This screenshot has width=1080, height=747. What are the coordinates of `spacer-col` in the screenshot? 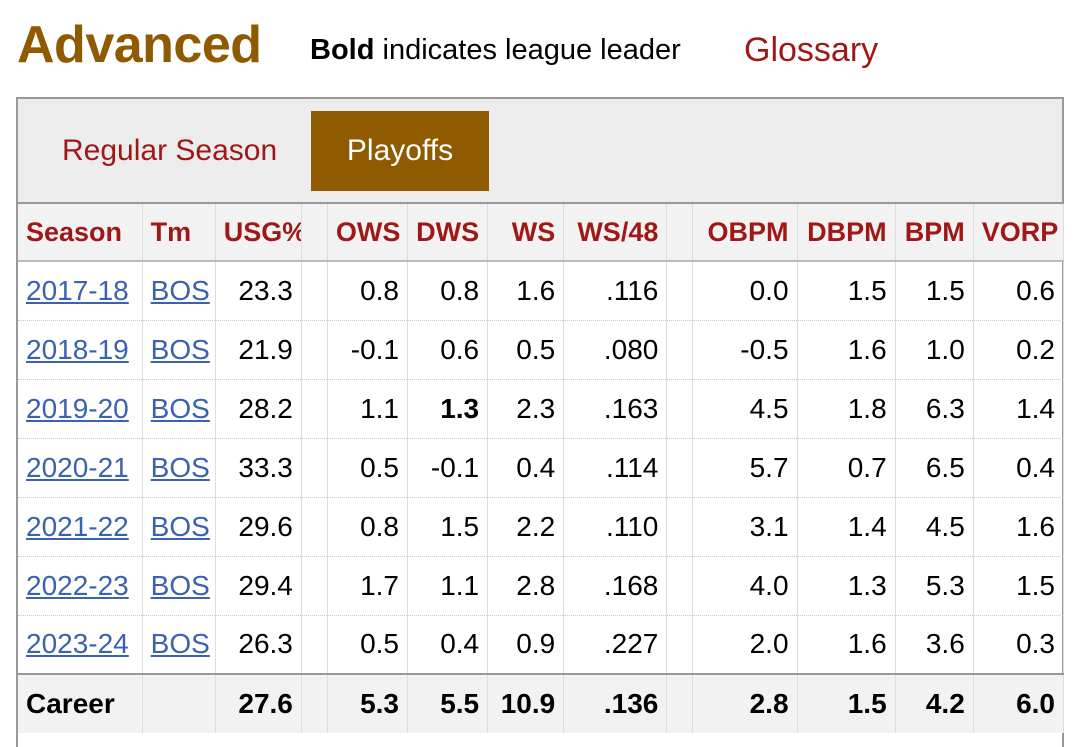 It's located at (314, 233).